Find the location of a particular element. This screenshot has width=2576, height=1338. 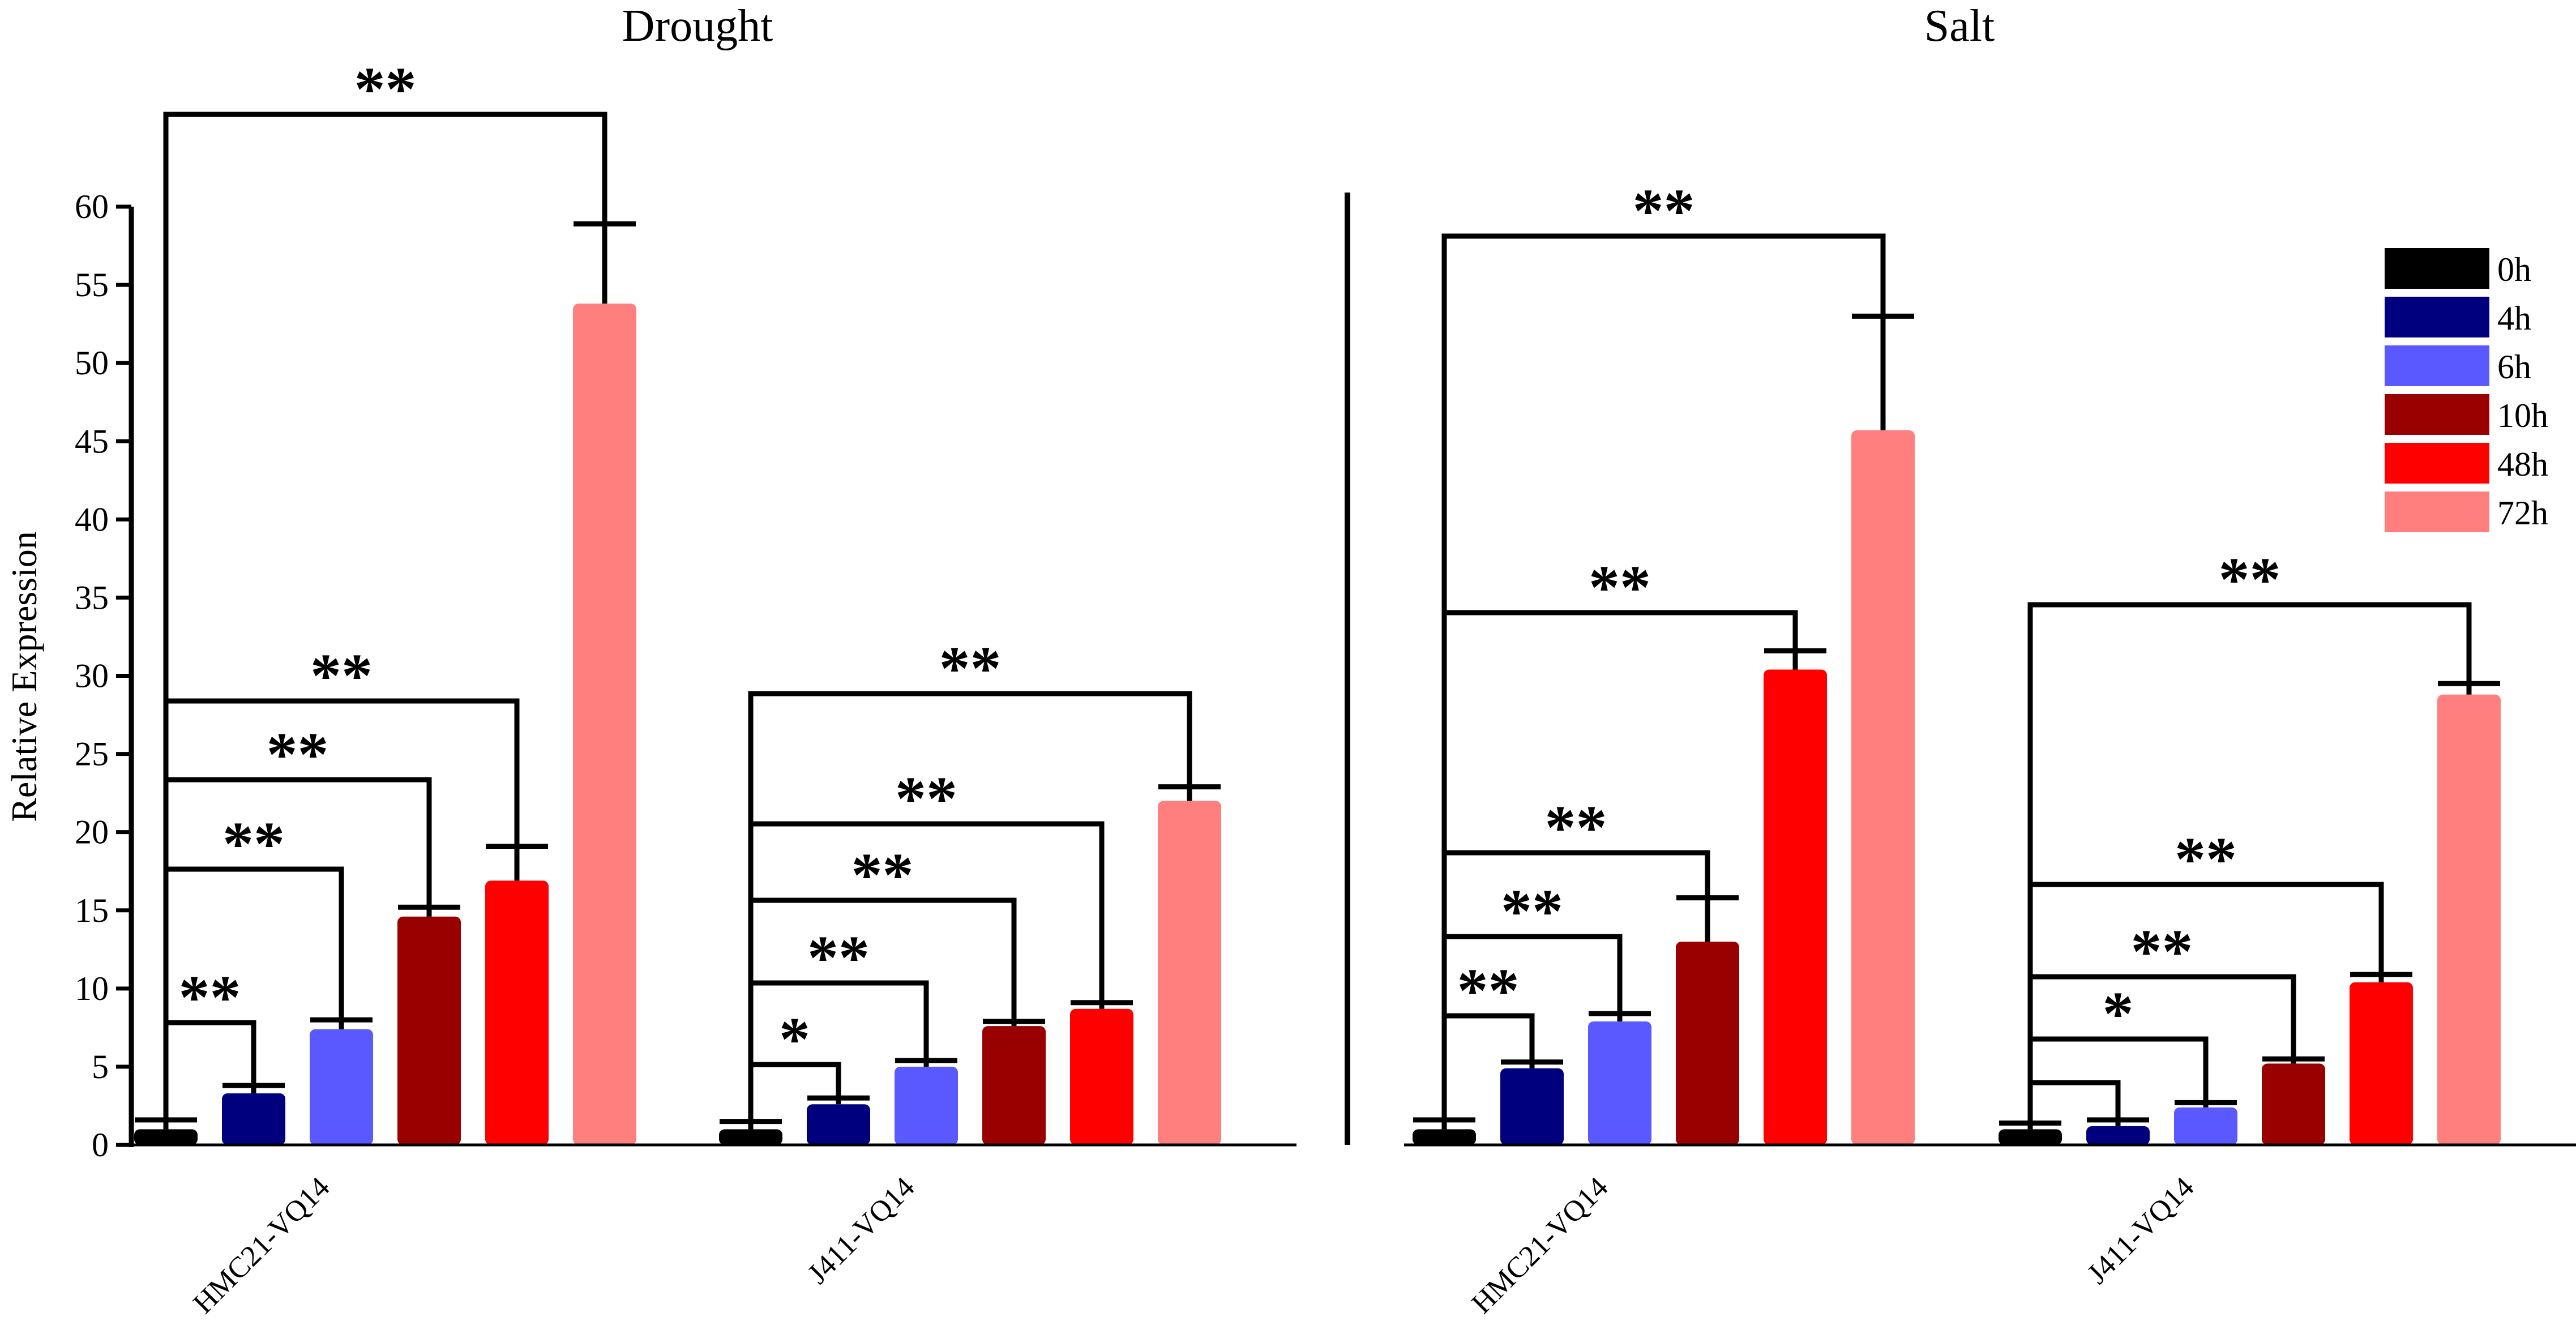

y-tick-label: 60 is located at coordinates (92, 206).